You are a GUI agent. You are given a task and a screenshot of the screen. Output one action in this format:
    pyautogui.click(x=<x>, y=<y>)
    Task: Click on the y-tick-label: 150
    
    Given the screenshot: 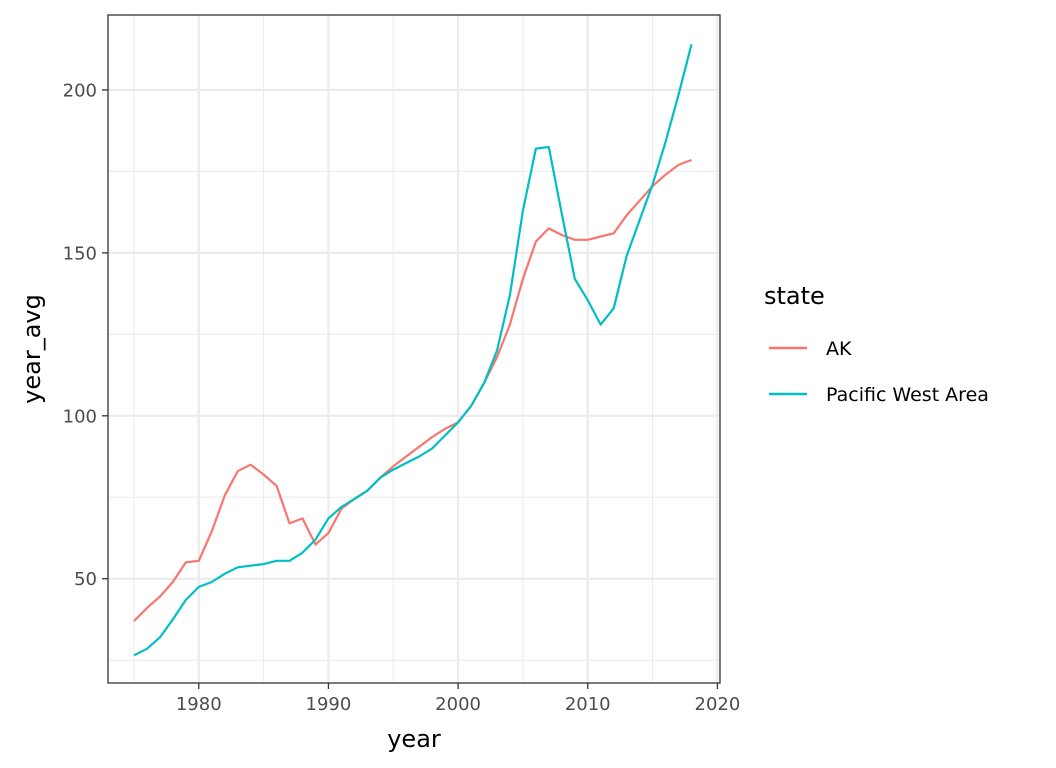 What is the action you would take?
    pyautogui.click(x=80, y=253)
    